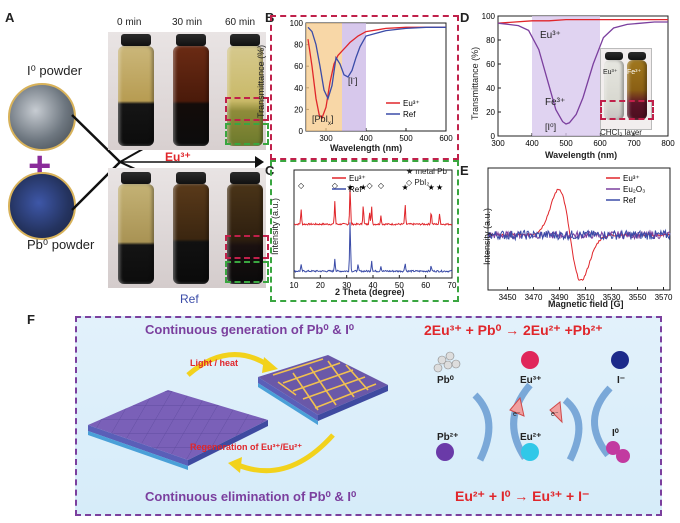 Image resolution: width=680 pixels, height=523 pixels. I want to click on arrowhead, so click(270, 365).